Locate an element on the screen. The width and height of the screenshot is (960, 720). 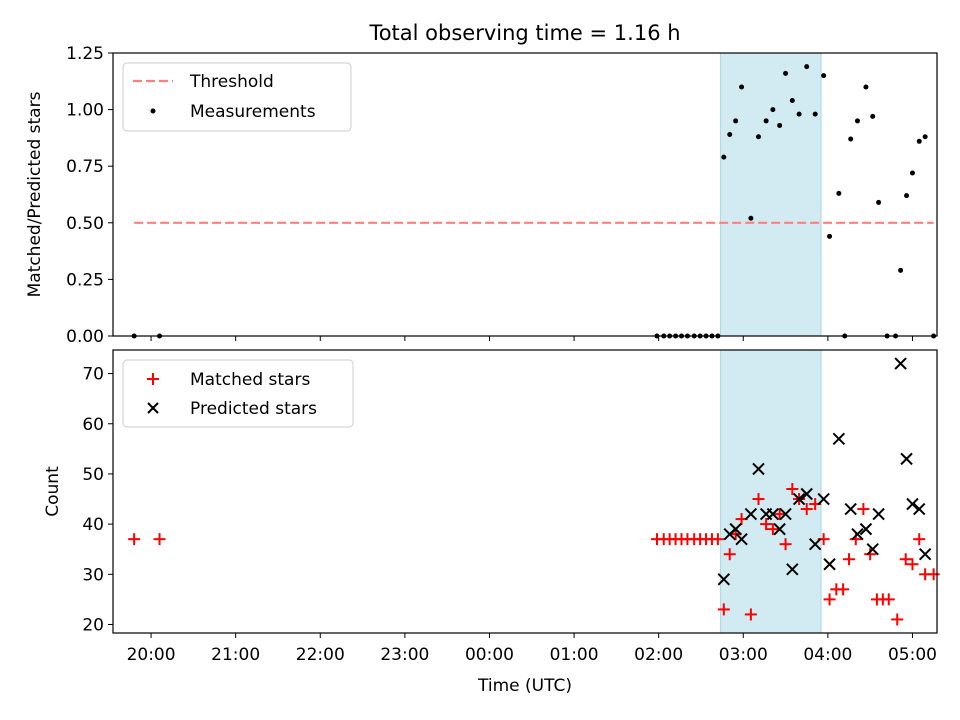
bottom-legend: Matched stars Predicted stars is located at coordinates (238, 393).